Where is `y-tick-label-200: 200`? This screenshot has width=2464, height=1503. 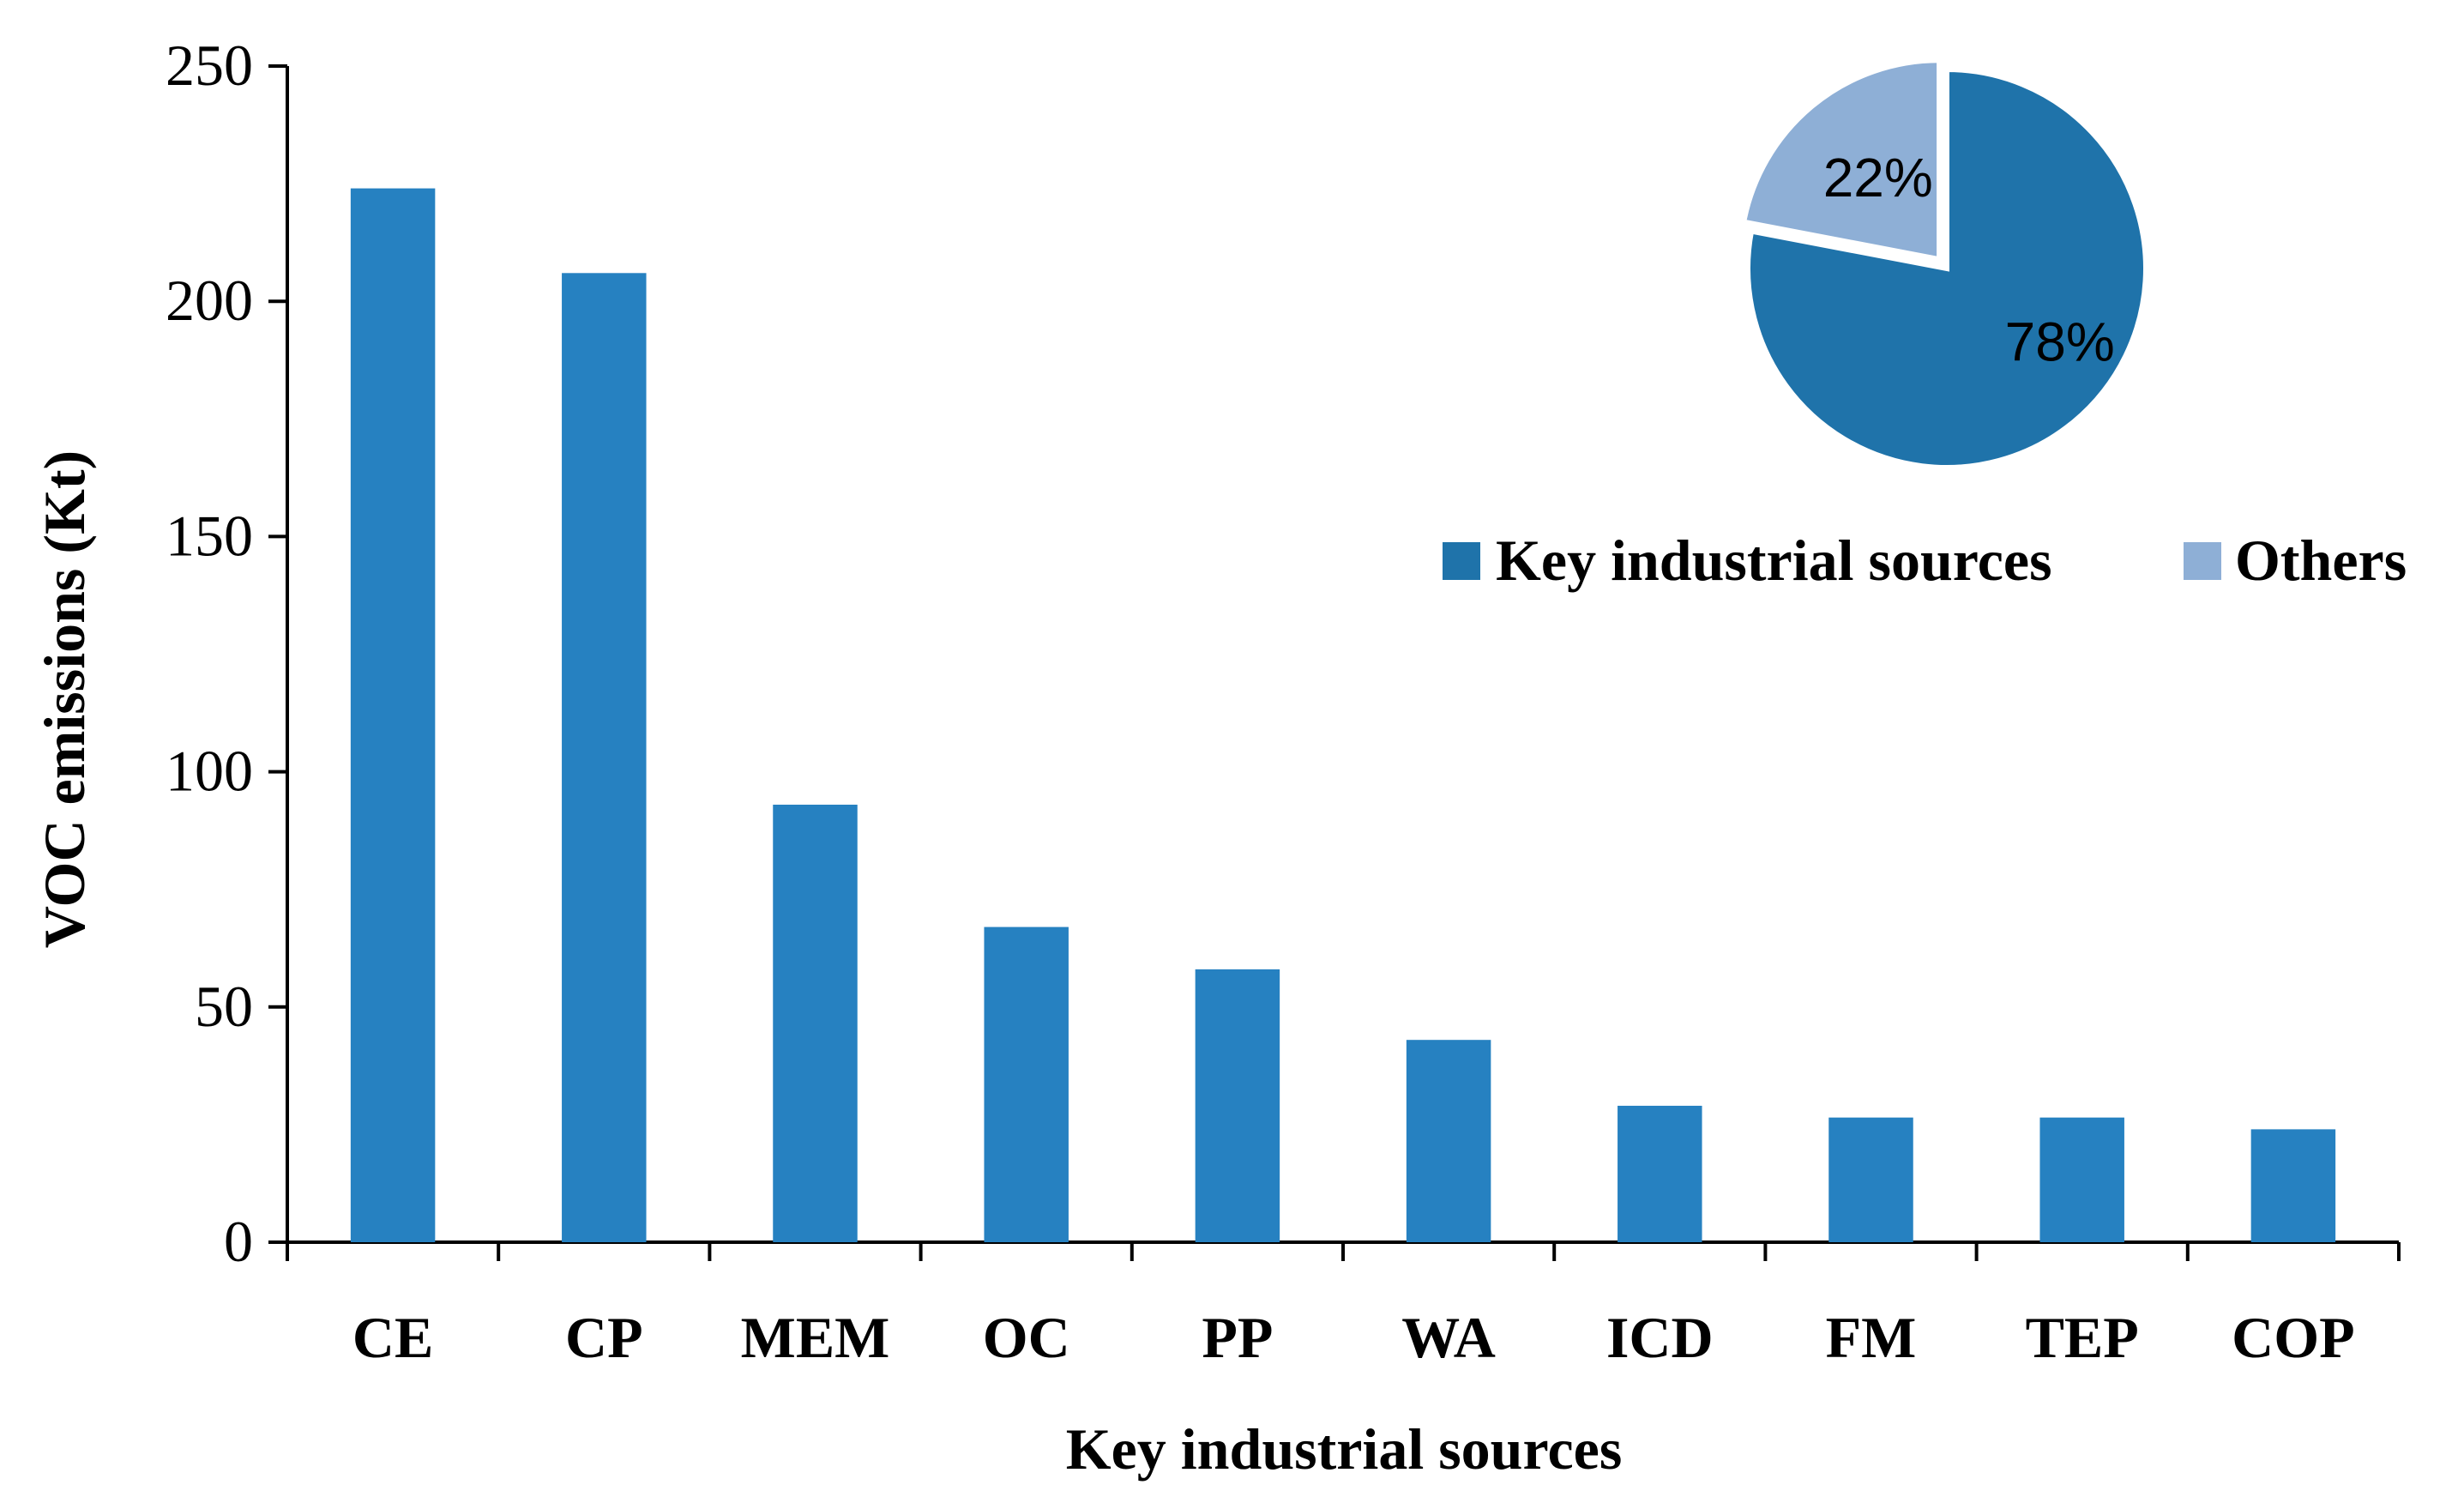 y-tick-label-200: 200 is located at coordinates (210, 300).